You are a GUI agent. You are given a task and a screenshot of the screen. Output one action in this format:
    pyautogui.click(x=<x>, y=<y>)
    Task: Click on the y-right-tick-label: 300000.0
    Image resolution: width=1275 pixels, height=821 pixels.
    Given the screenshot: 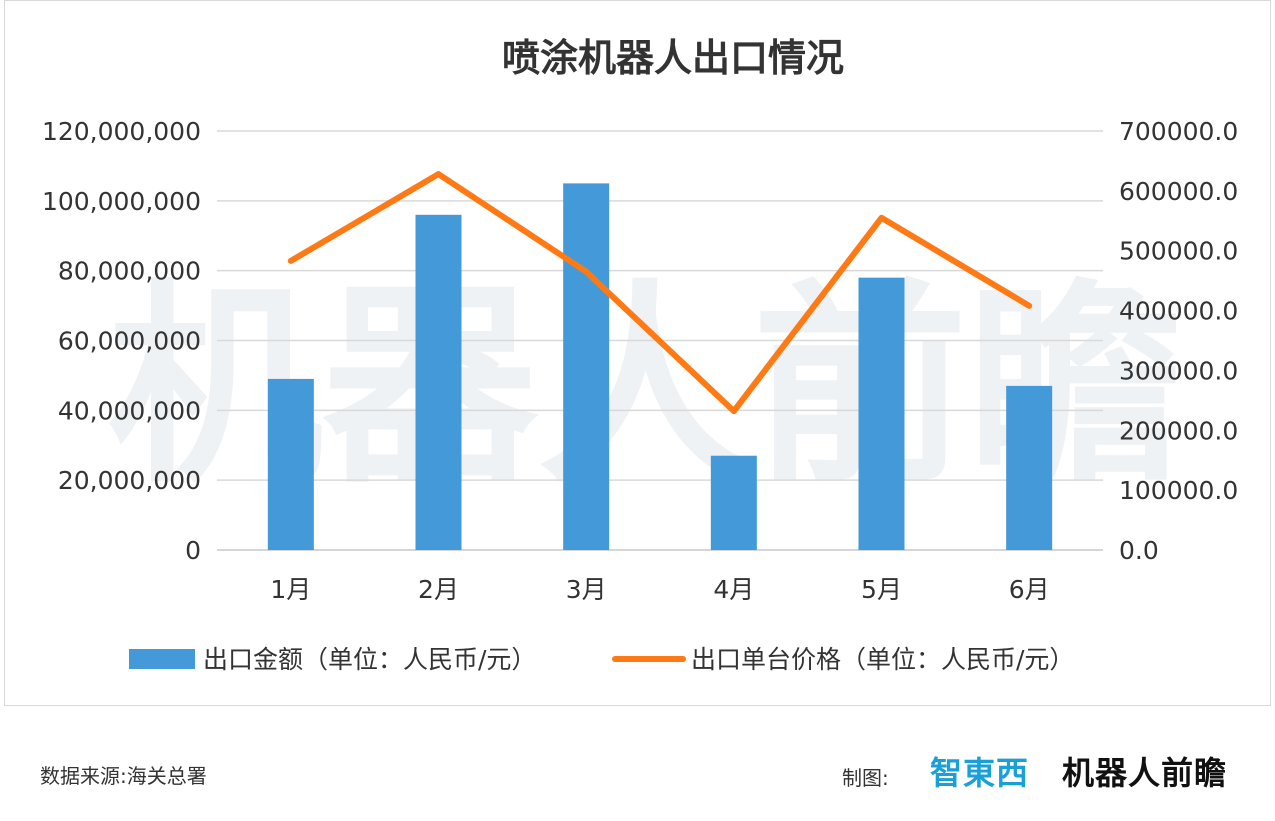 What is the action you would take?
    pyautogui.click(x=1178, y=370)
    